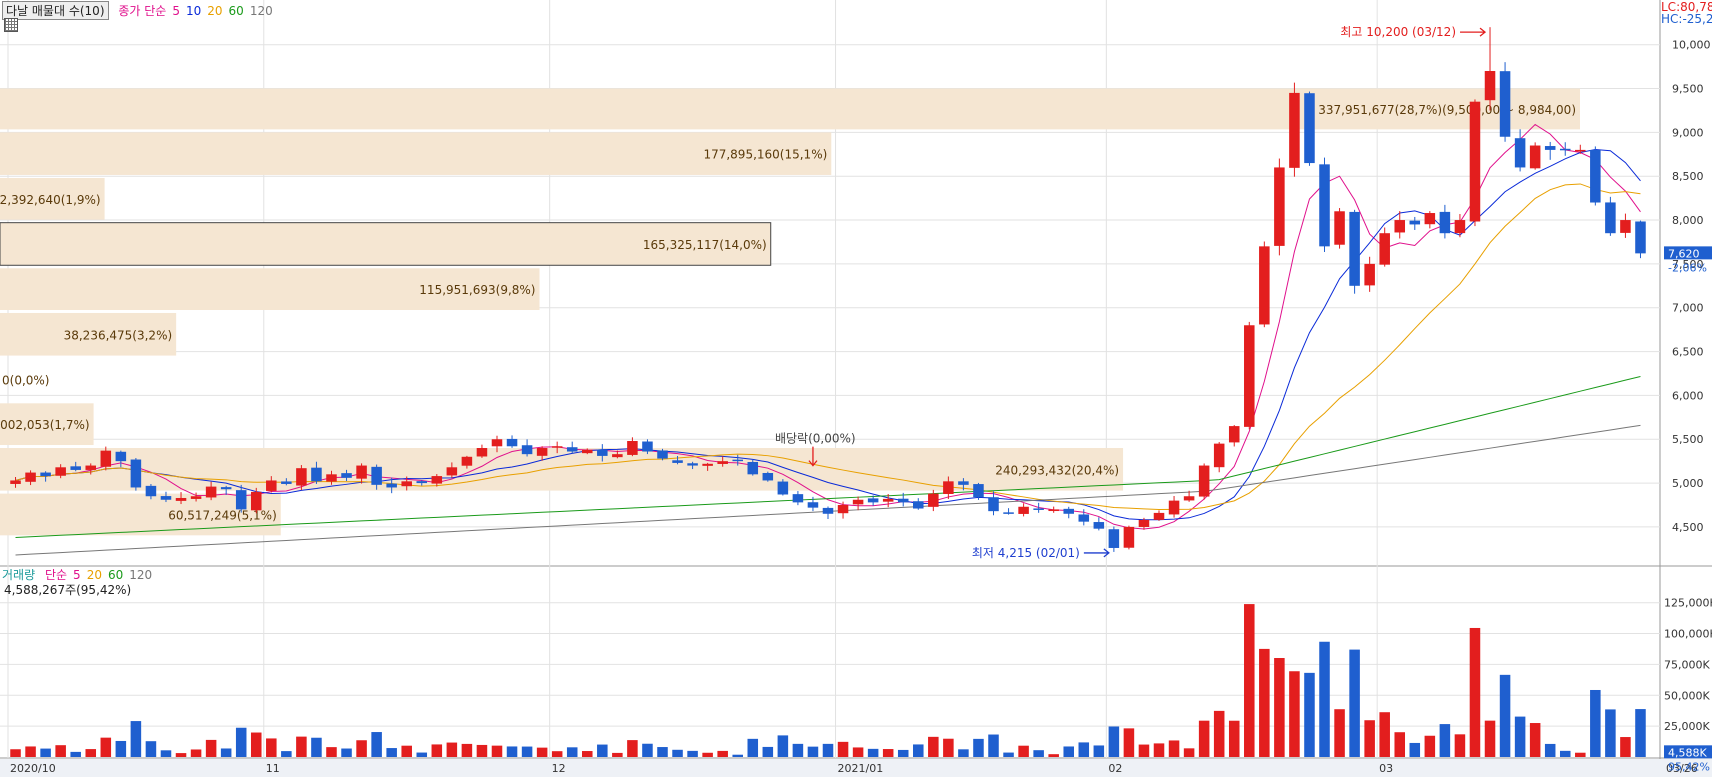 The image size is (1712, 777). What do you see at coordinates (77, 575) in the screenshot?
I see `volume-ma-period-5: 5` at bounding box center [77, 575].